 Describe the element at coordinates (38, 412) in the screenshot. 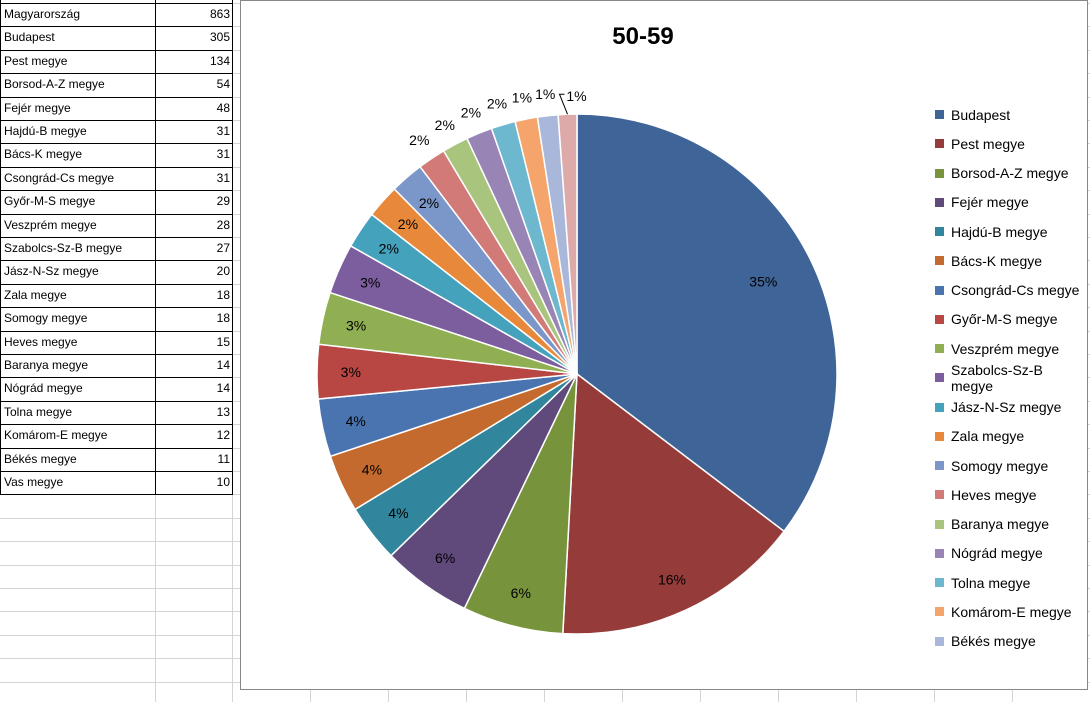

I see `table-cell-name: Tolna megye` at that location.